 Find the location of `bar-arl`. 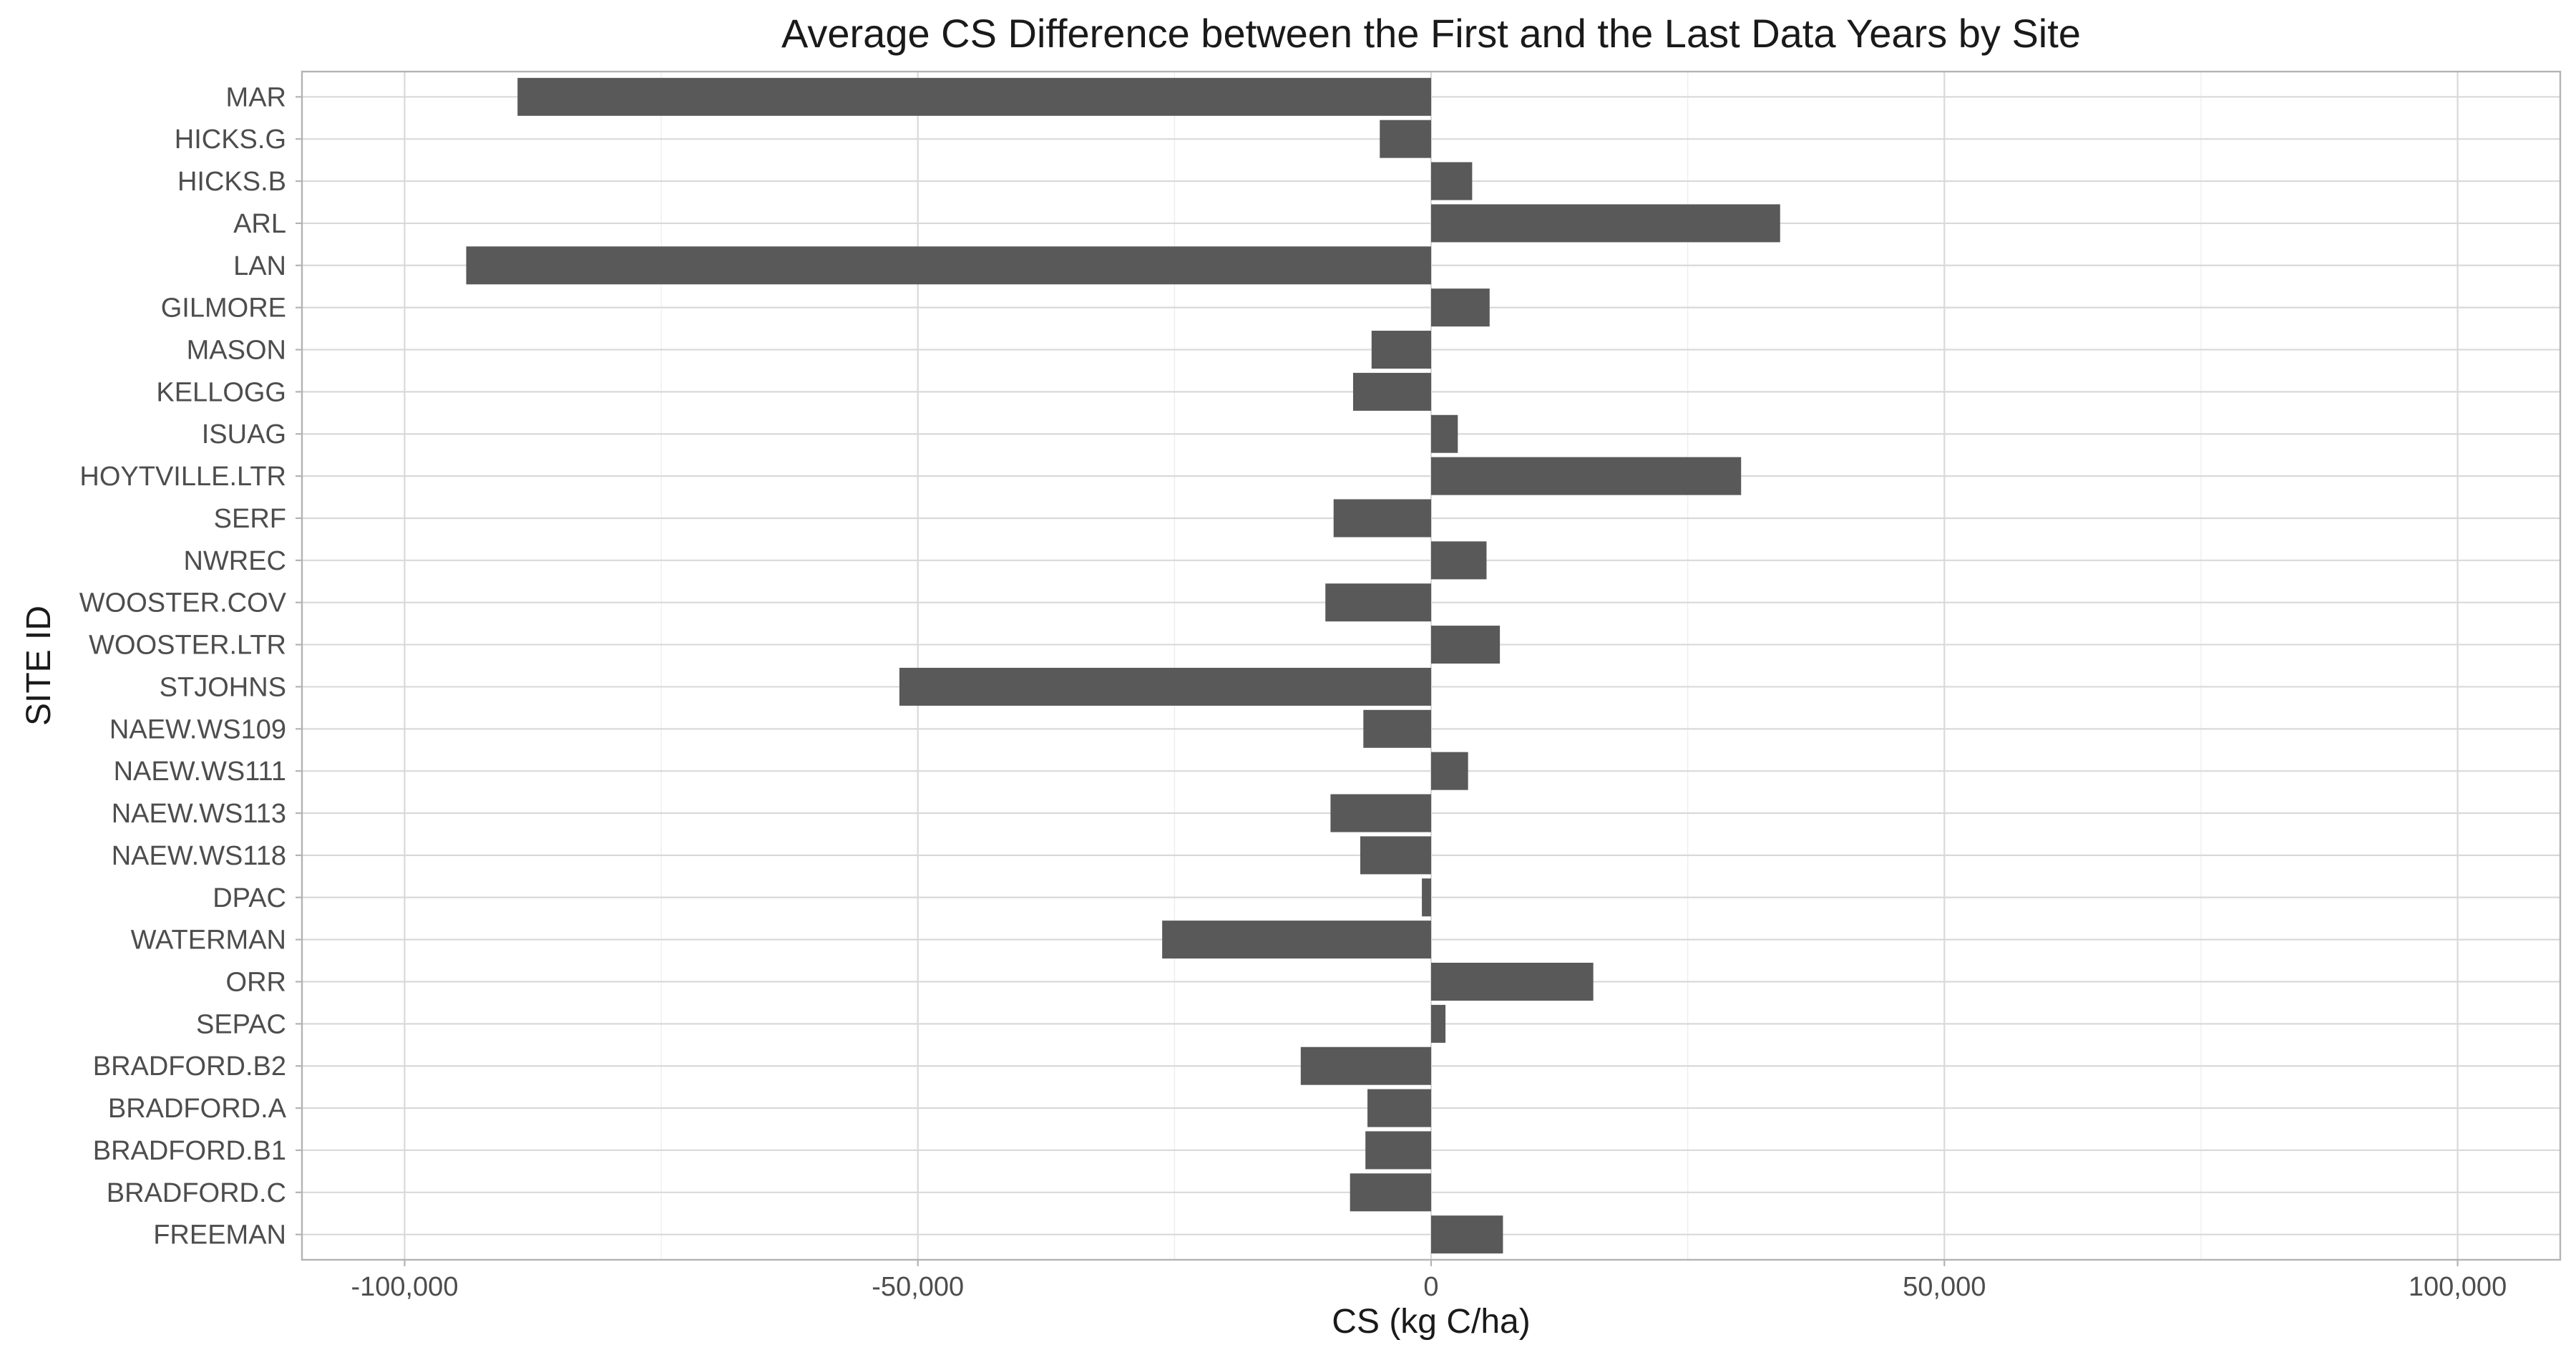

bar-arl is located at coordinates (1605, 223).